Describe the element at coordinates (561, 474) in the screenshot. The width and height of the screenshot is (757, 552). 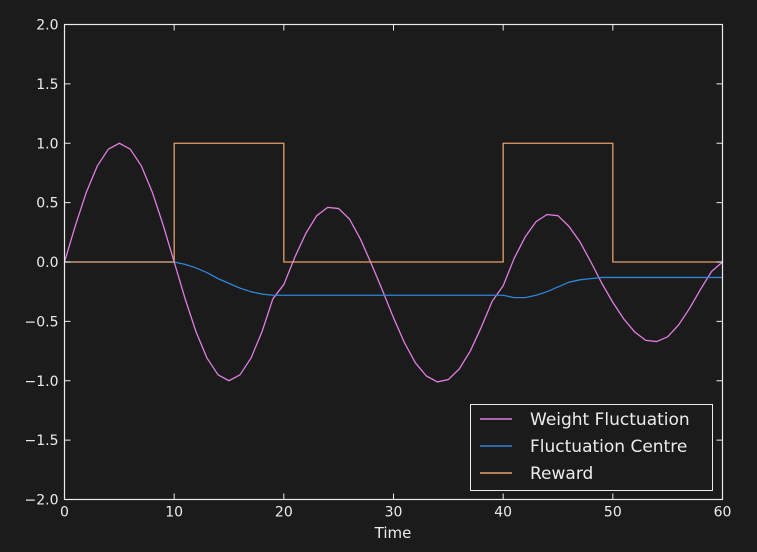
I see `legend-label-reward: Reward` at that location.